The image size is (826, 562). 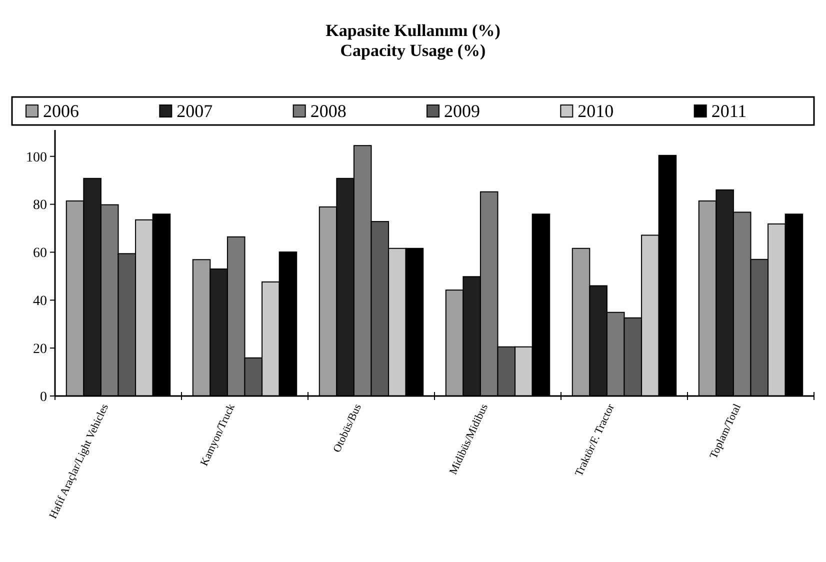 I want to click on legend-label: 2009, so click(x=462, y=111).